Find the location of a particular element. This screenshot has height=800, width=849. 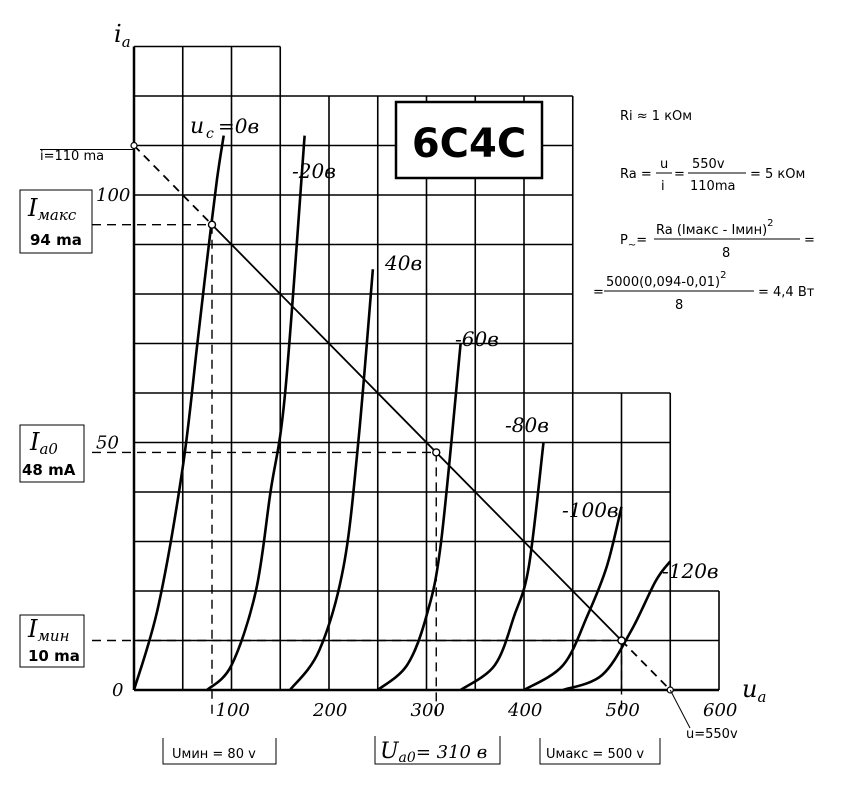

x-tick-label-3: 300 is located at coordinates (428, 710).